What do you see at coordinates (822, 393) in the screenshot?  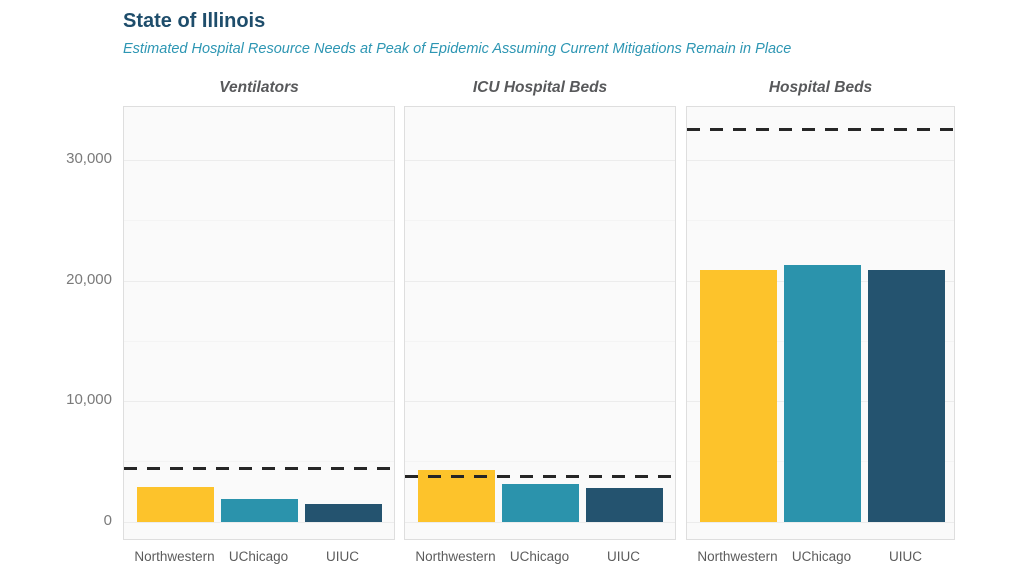 I see `bar-uchicago-hospital-beds` at bounding box center [822, 393].